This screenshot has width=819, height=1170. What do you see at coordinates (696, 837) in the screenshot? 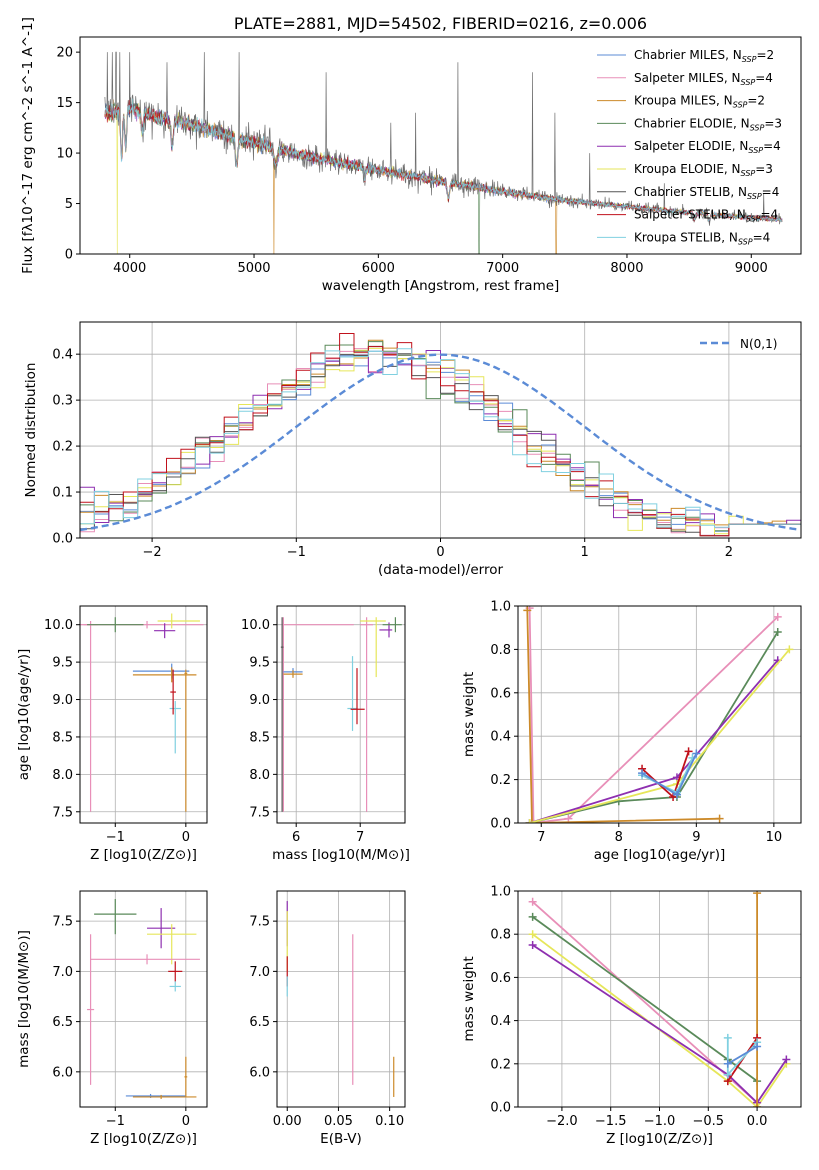
I see `x-tick-label: 9` at bounding box center [696, 837].